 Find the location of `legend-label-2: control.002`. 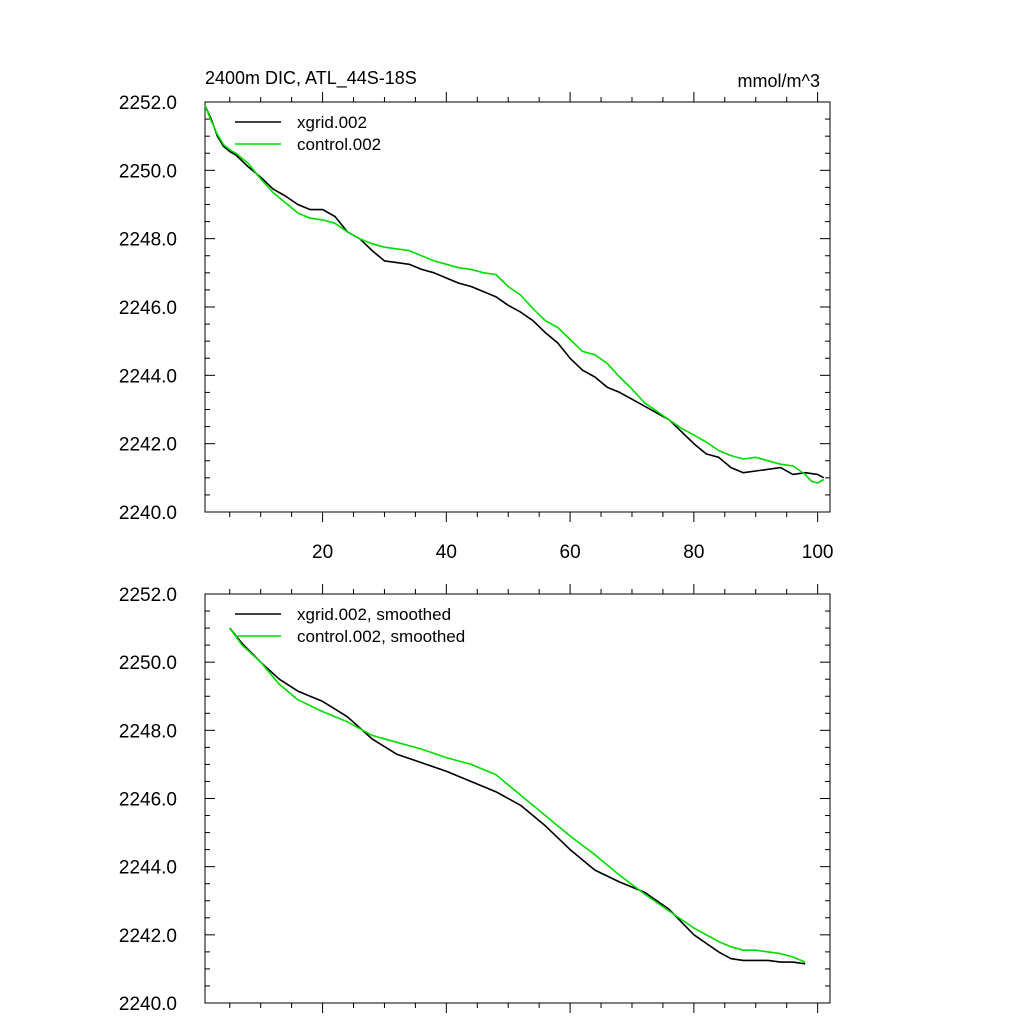

legend-label-2: control.002 is located at coordinates (339, 144).